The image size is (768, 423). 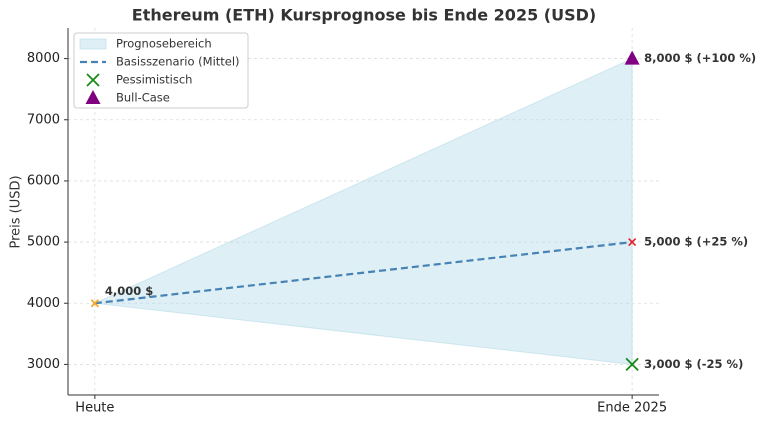 I want to click on x-tick-label: Heute, so click(x=94, y=408).